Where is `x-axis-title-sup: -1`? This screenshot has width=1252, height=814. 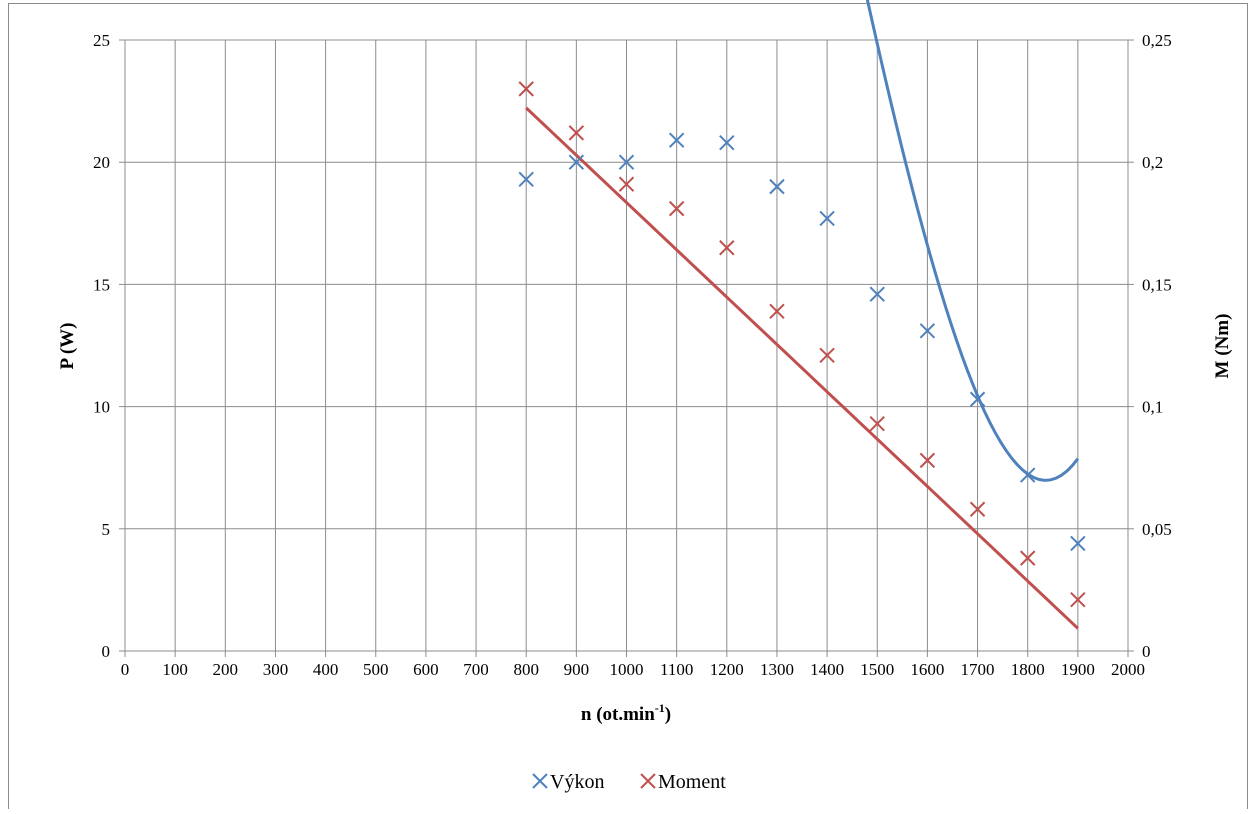
x-axis-title-sup: -1 is located at coordinates (660, 708).